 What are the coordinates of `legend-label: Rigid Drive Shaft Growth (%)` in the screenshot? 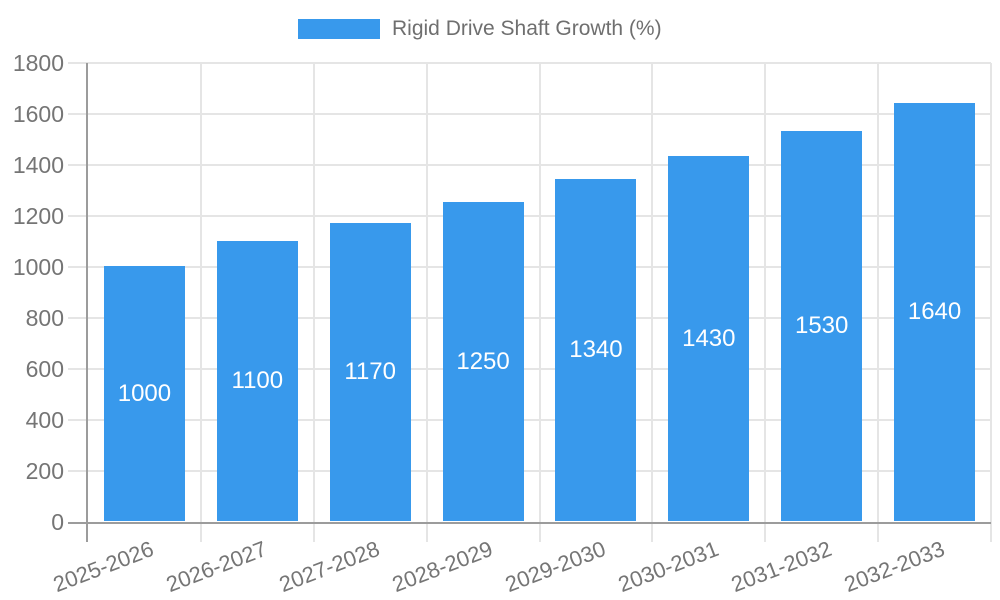 It's located at (527, 28).